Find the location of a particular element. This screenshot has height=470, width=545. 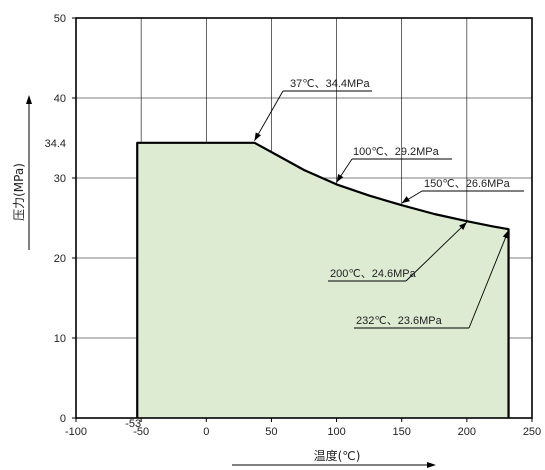

x-tick-label-4: 100 is located at coordinates (336, 432).